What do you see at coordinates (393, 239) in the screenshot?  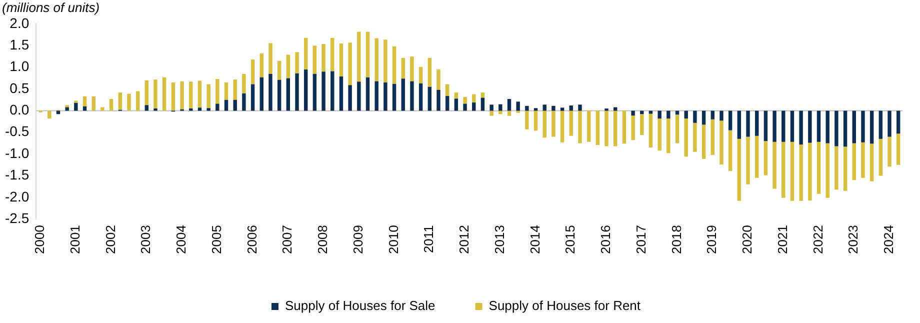 I see `x-tick-label: 2010` at bounding box center [393, 239].